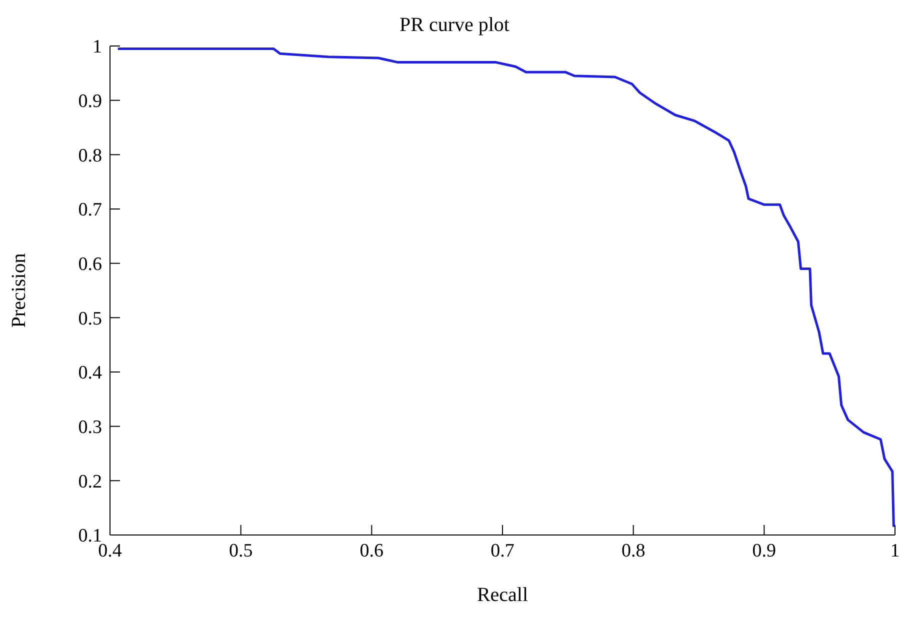  What do you see at coordinates (97, 47) in the screenshot?
I see `y-tick-label: 1` at bounding box center [97, 47].